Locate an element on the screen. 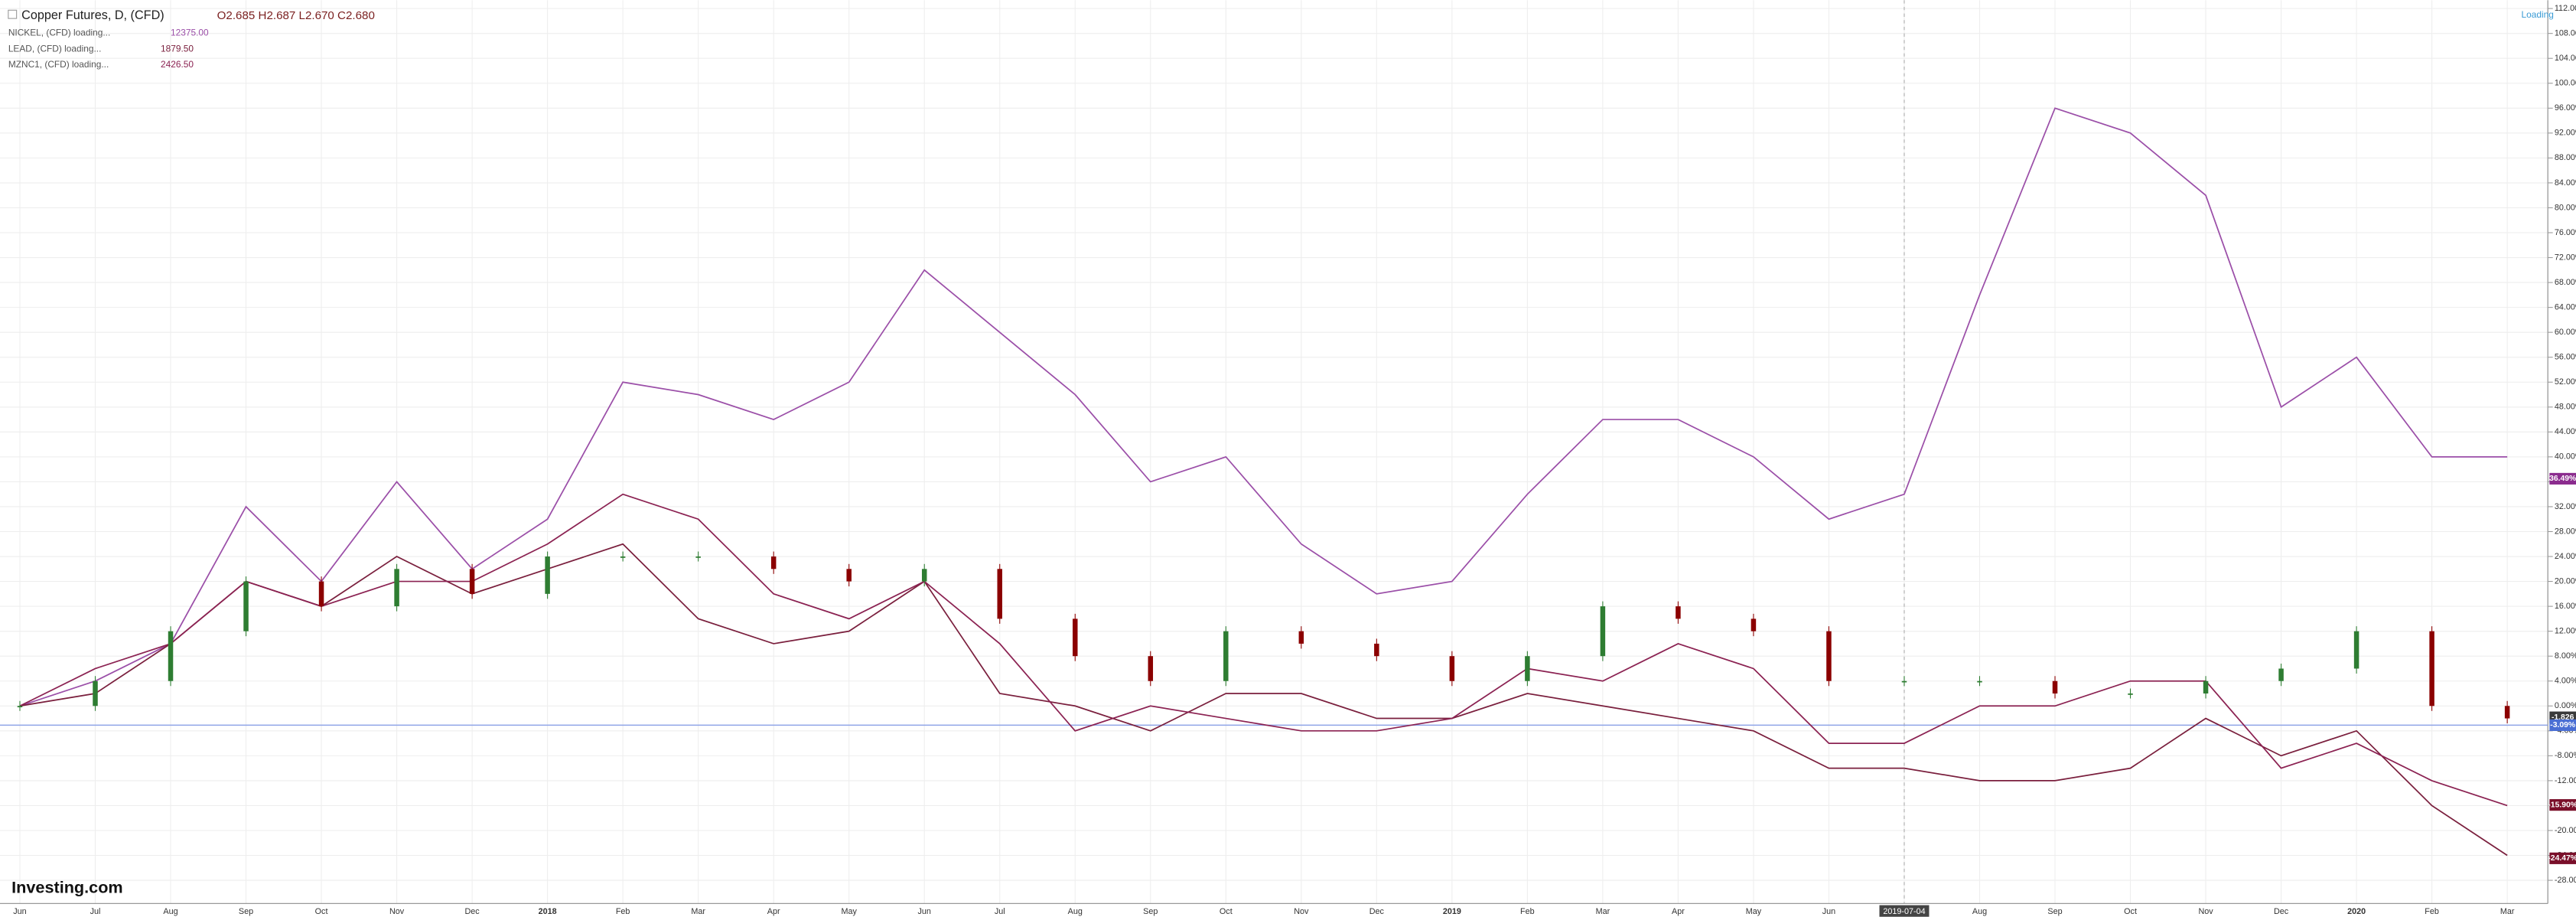  y-tick-label: 0.00% is located at coordinates (2566, 706).